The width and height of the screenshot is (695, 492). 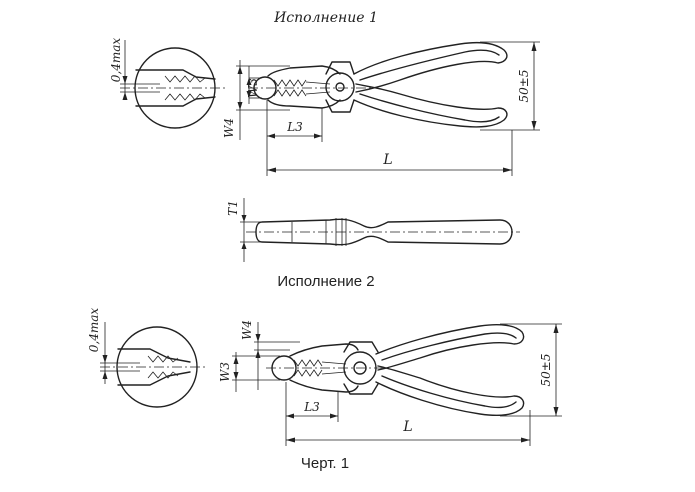 I want to click on dim-w4-2: W4, so click(x=247, y=330).